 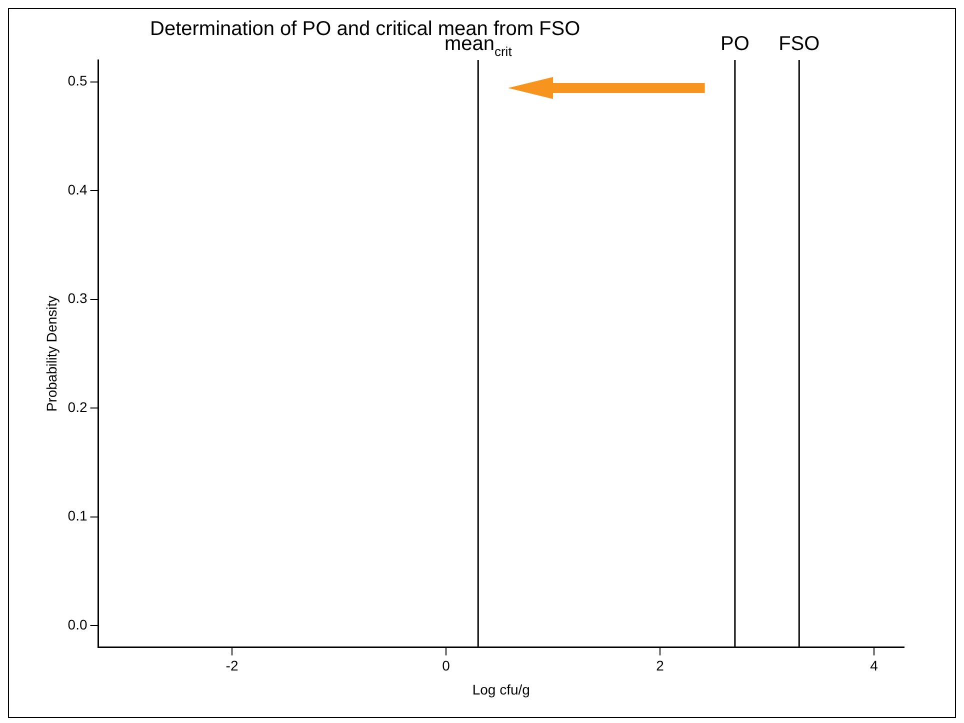 I want to click on x-tick-label: 0, so click(x=446, y=666).